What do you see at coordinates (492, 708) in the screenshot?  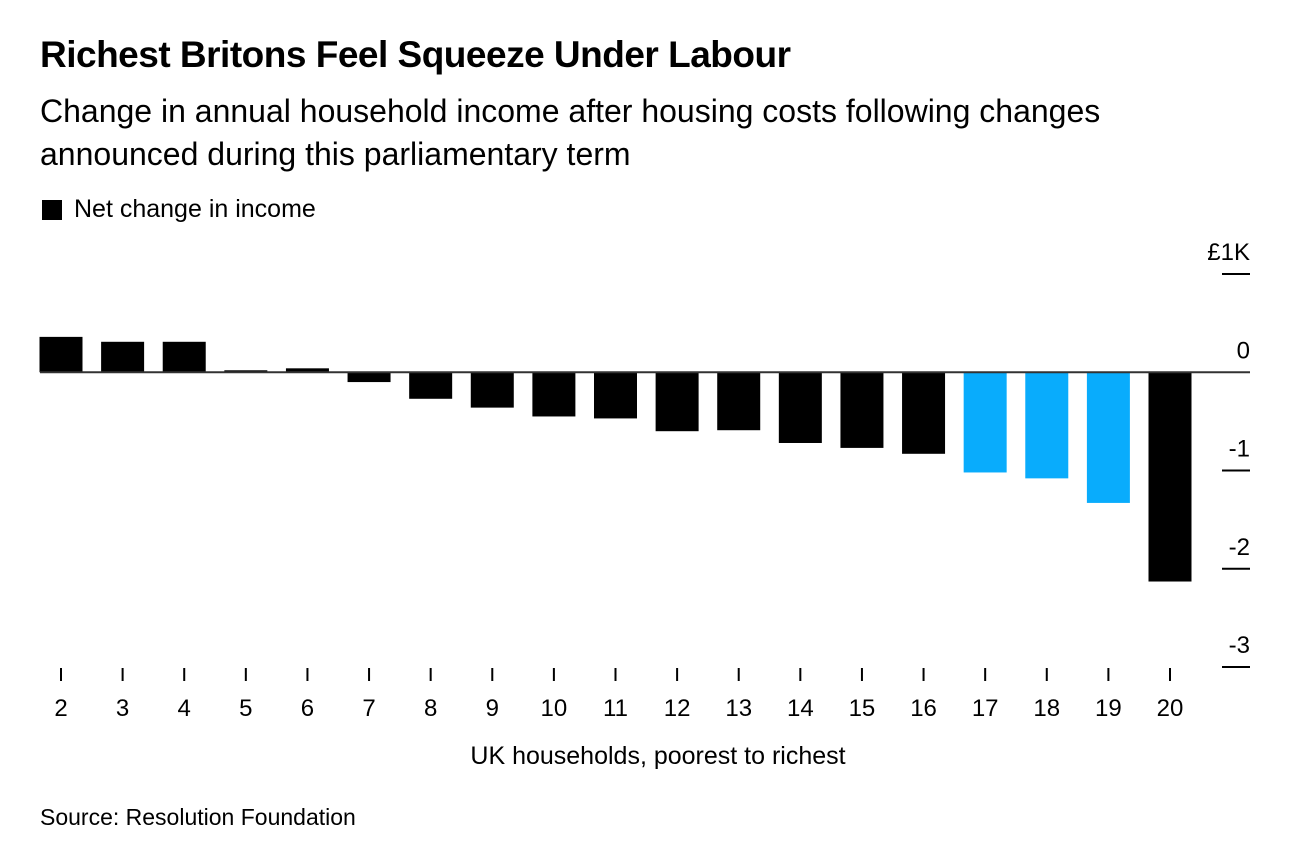 I see `x-tick-label: 9` at bounding box center [492, 708].